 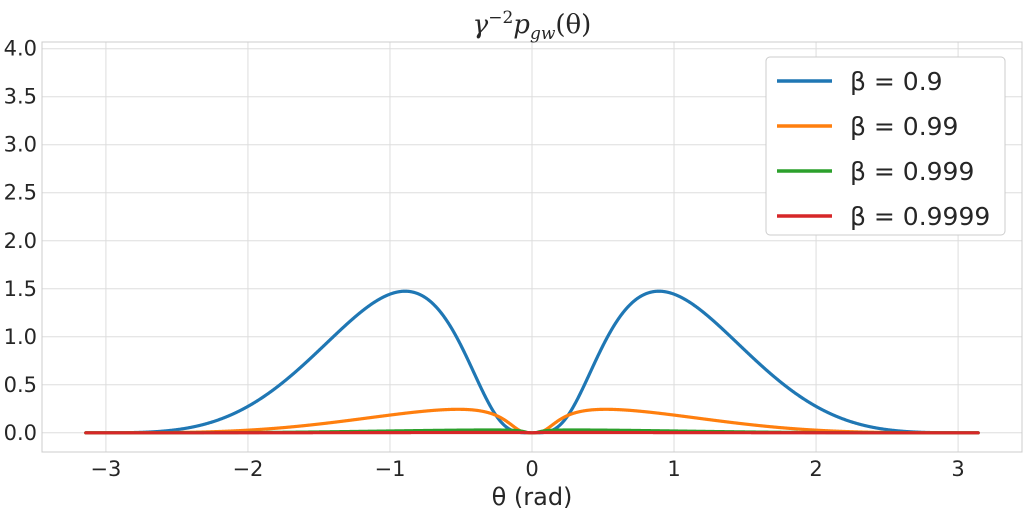 I want to click on legend: β = 0.9 β = 0.99 β = 0.999 β = 0.9999, so click(x=885, y=146).